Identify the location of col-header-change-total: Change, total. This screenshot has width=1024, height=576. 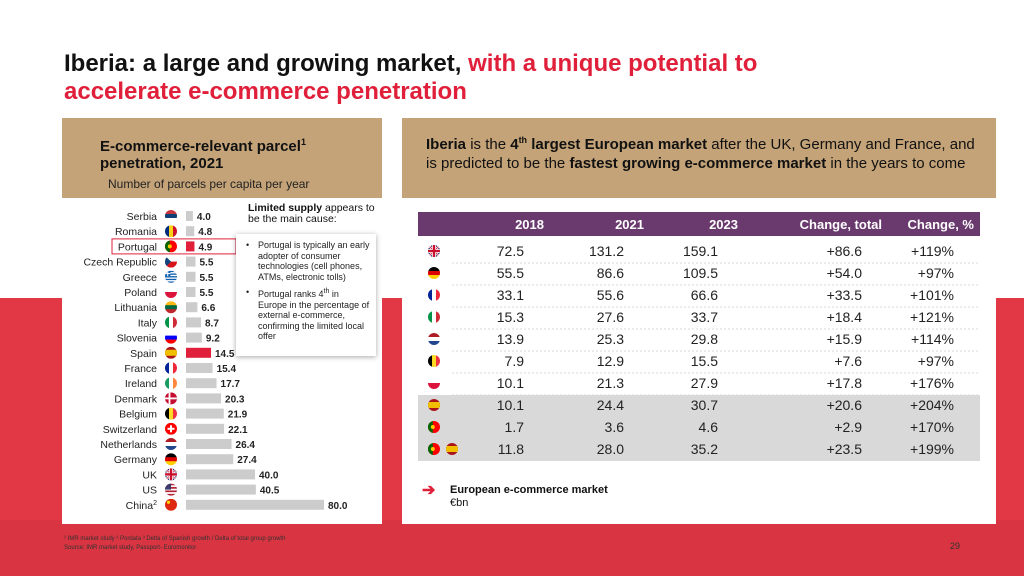
(840, 224).